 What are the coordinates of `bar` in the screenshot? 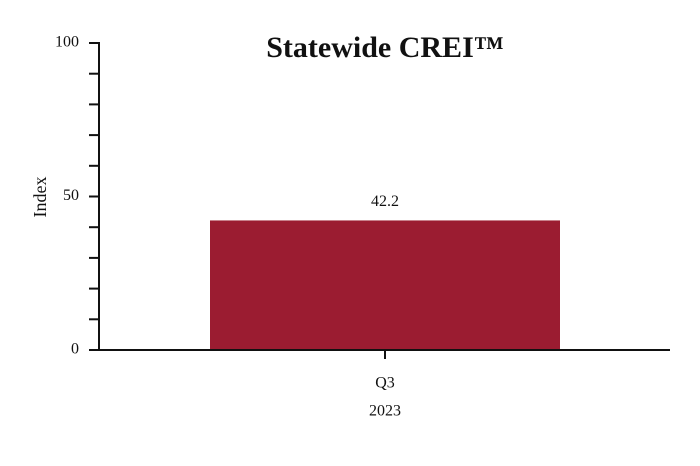 It's located at (385, 285).